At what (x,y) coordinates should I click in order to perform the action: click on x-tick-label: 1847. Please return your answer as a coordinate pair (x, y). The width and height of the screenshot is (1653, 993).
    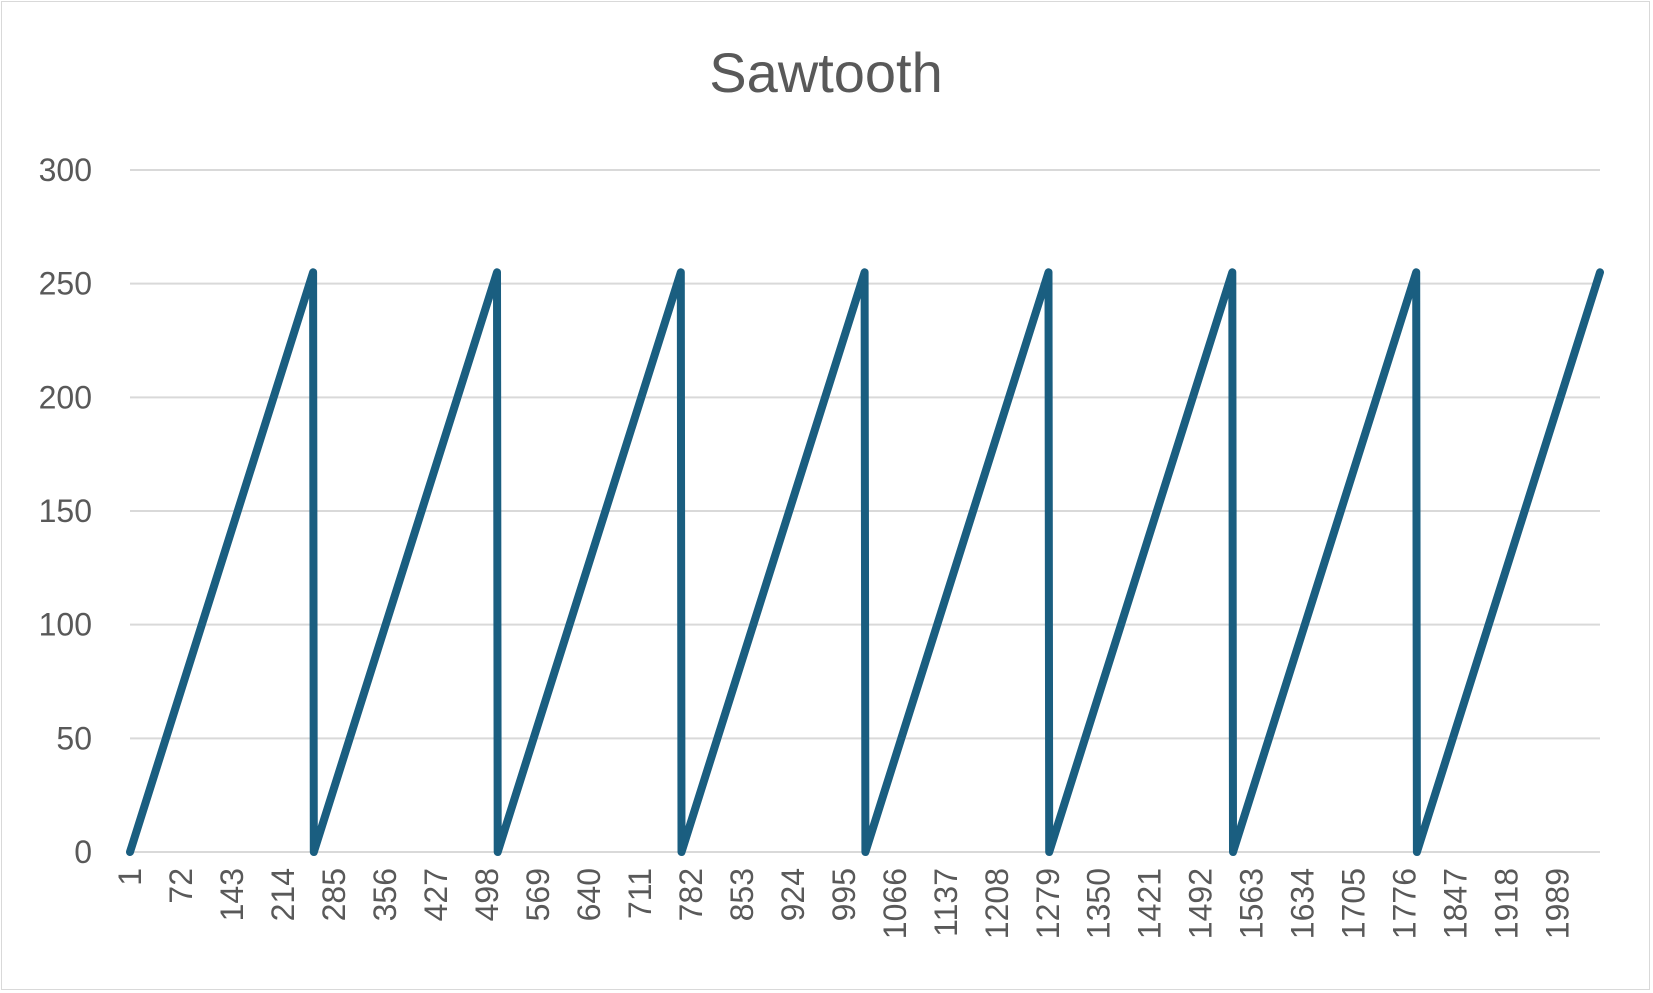
    Looking at the image, I should click on (1456, 903).